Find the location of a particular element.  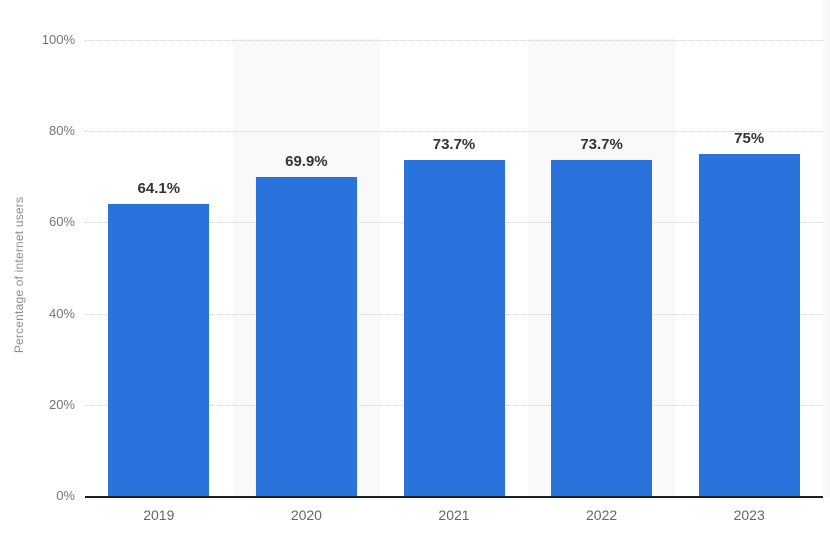

bar-2019 is located at coordinates (159, 349).